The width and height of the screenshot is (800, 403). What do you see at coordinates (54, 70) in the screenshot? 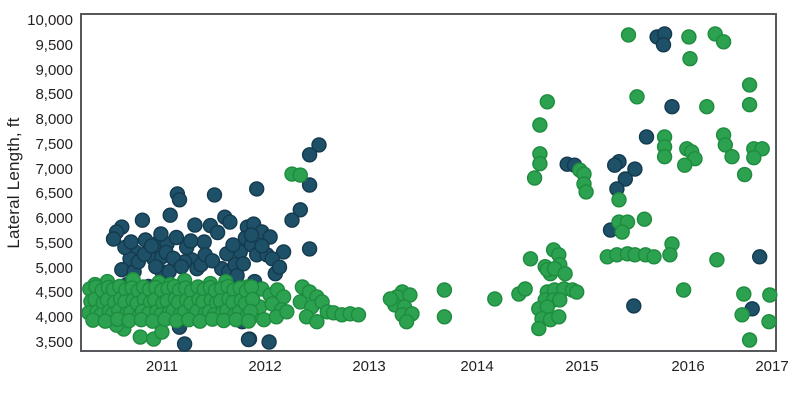
I see `y-tick-label: 9,000` at bounding box center [54, 70].